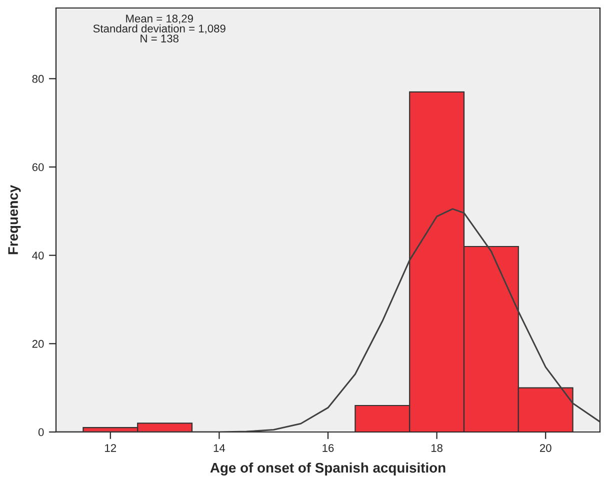 Image resolution: width=605 pixels, height=484 pixels. Describe the element at coordinates (38, 344) in the screenshot. I see `y-tick-label: 20` at that location.